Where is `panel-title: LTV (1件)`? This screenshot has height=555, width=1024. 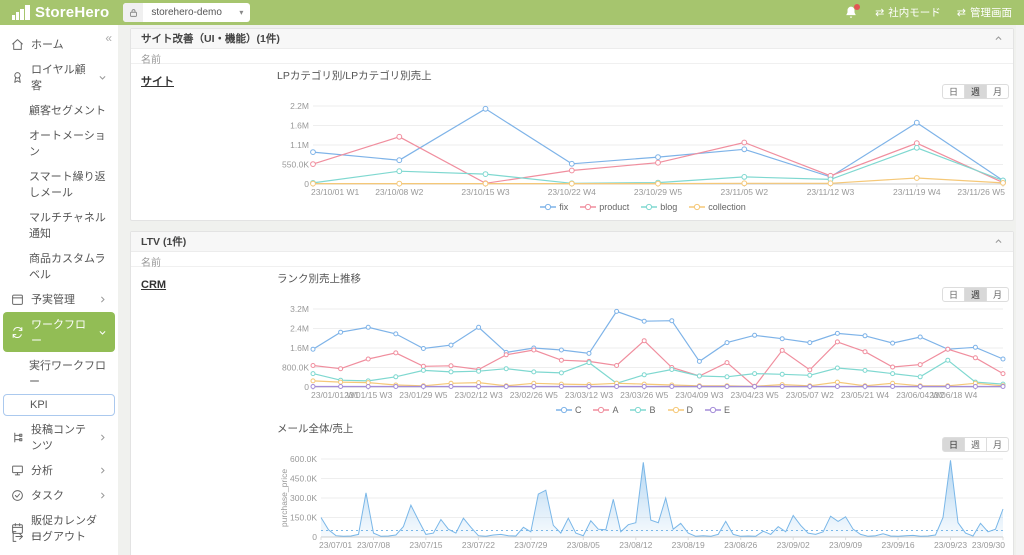
panel-title: LTV (1件) is located at coordinates (164, 242).